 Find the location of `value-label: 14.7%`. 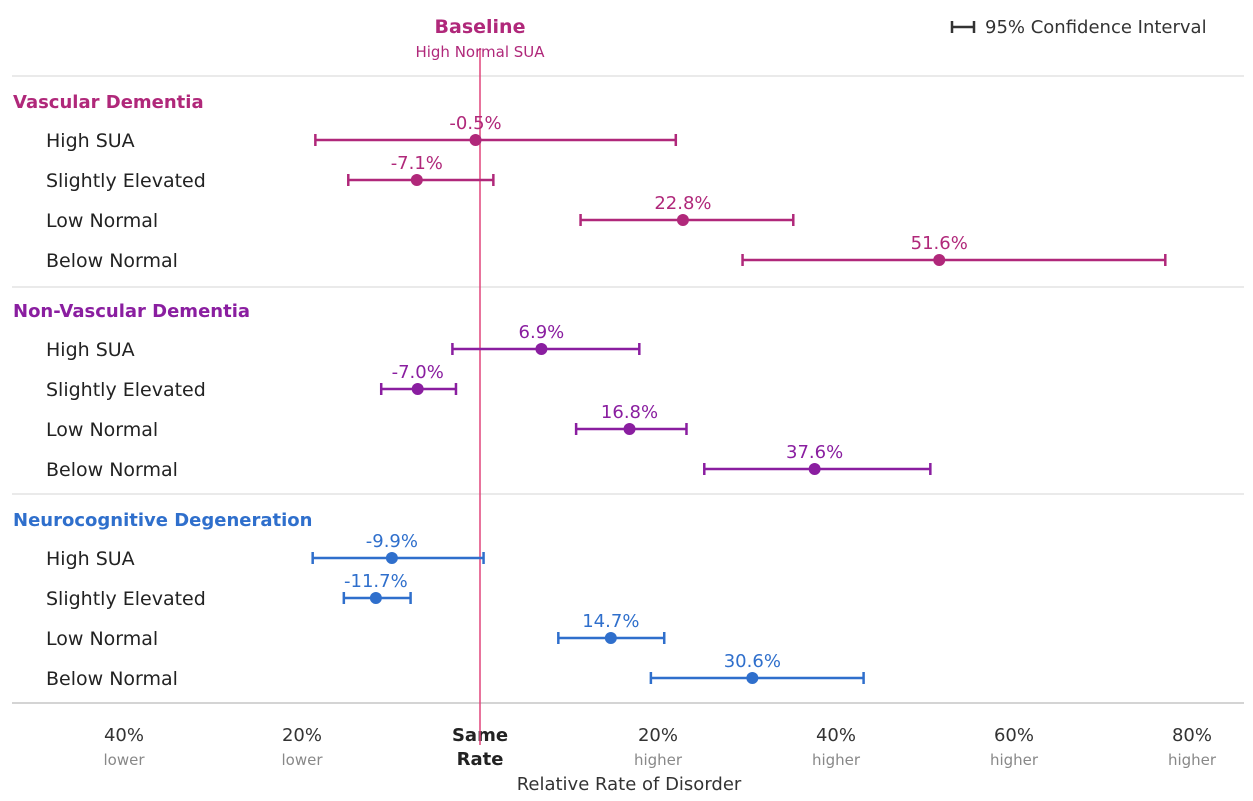

value-label: 14.7% is located at coordinates (610, 621).